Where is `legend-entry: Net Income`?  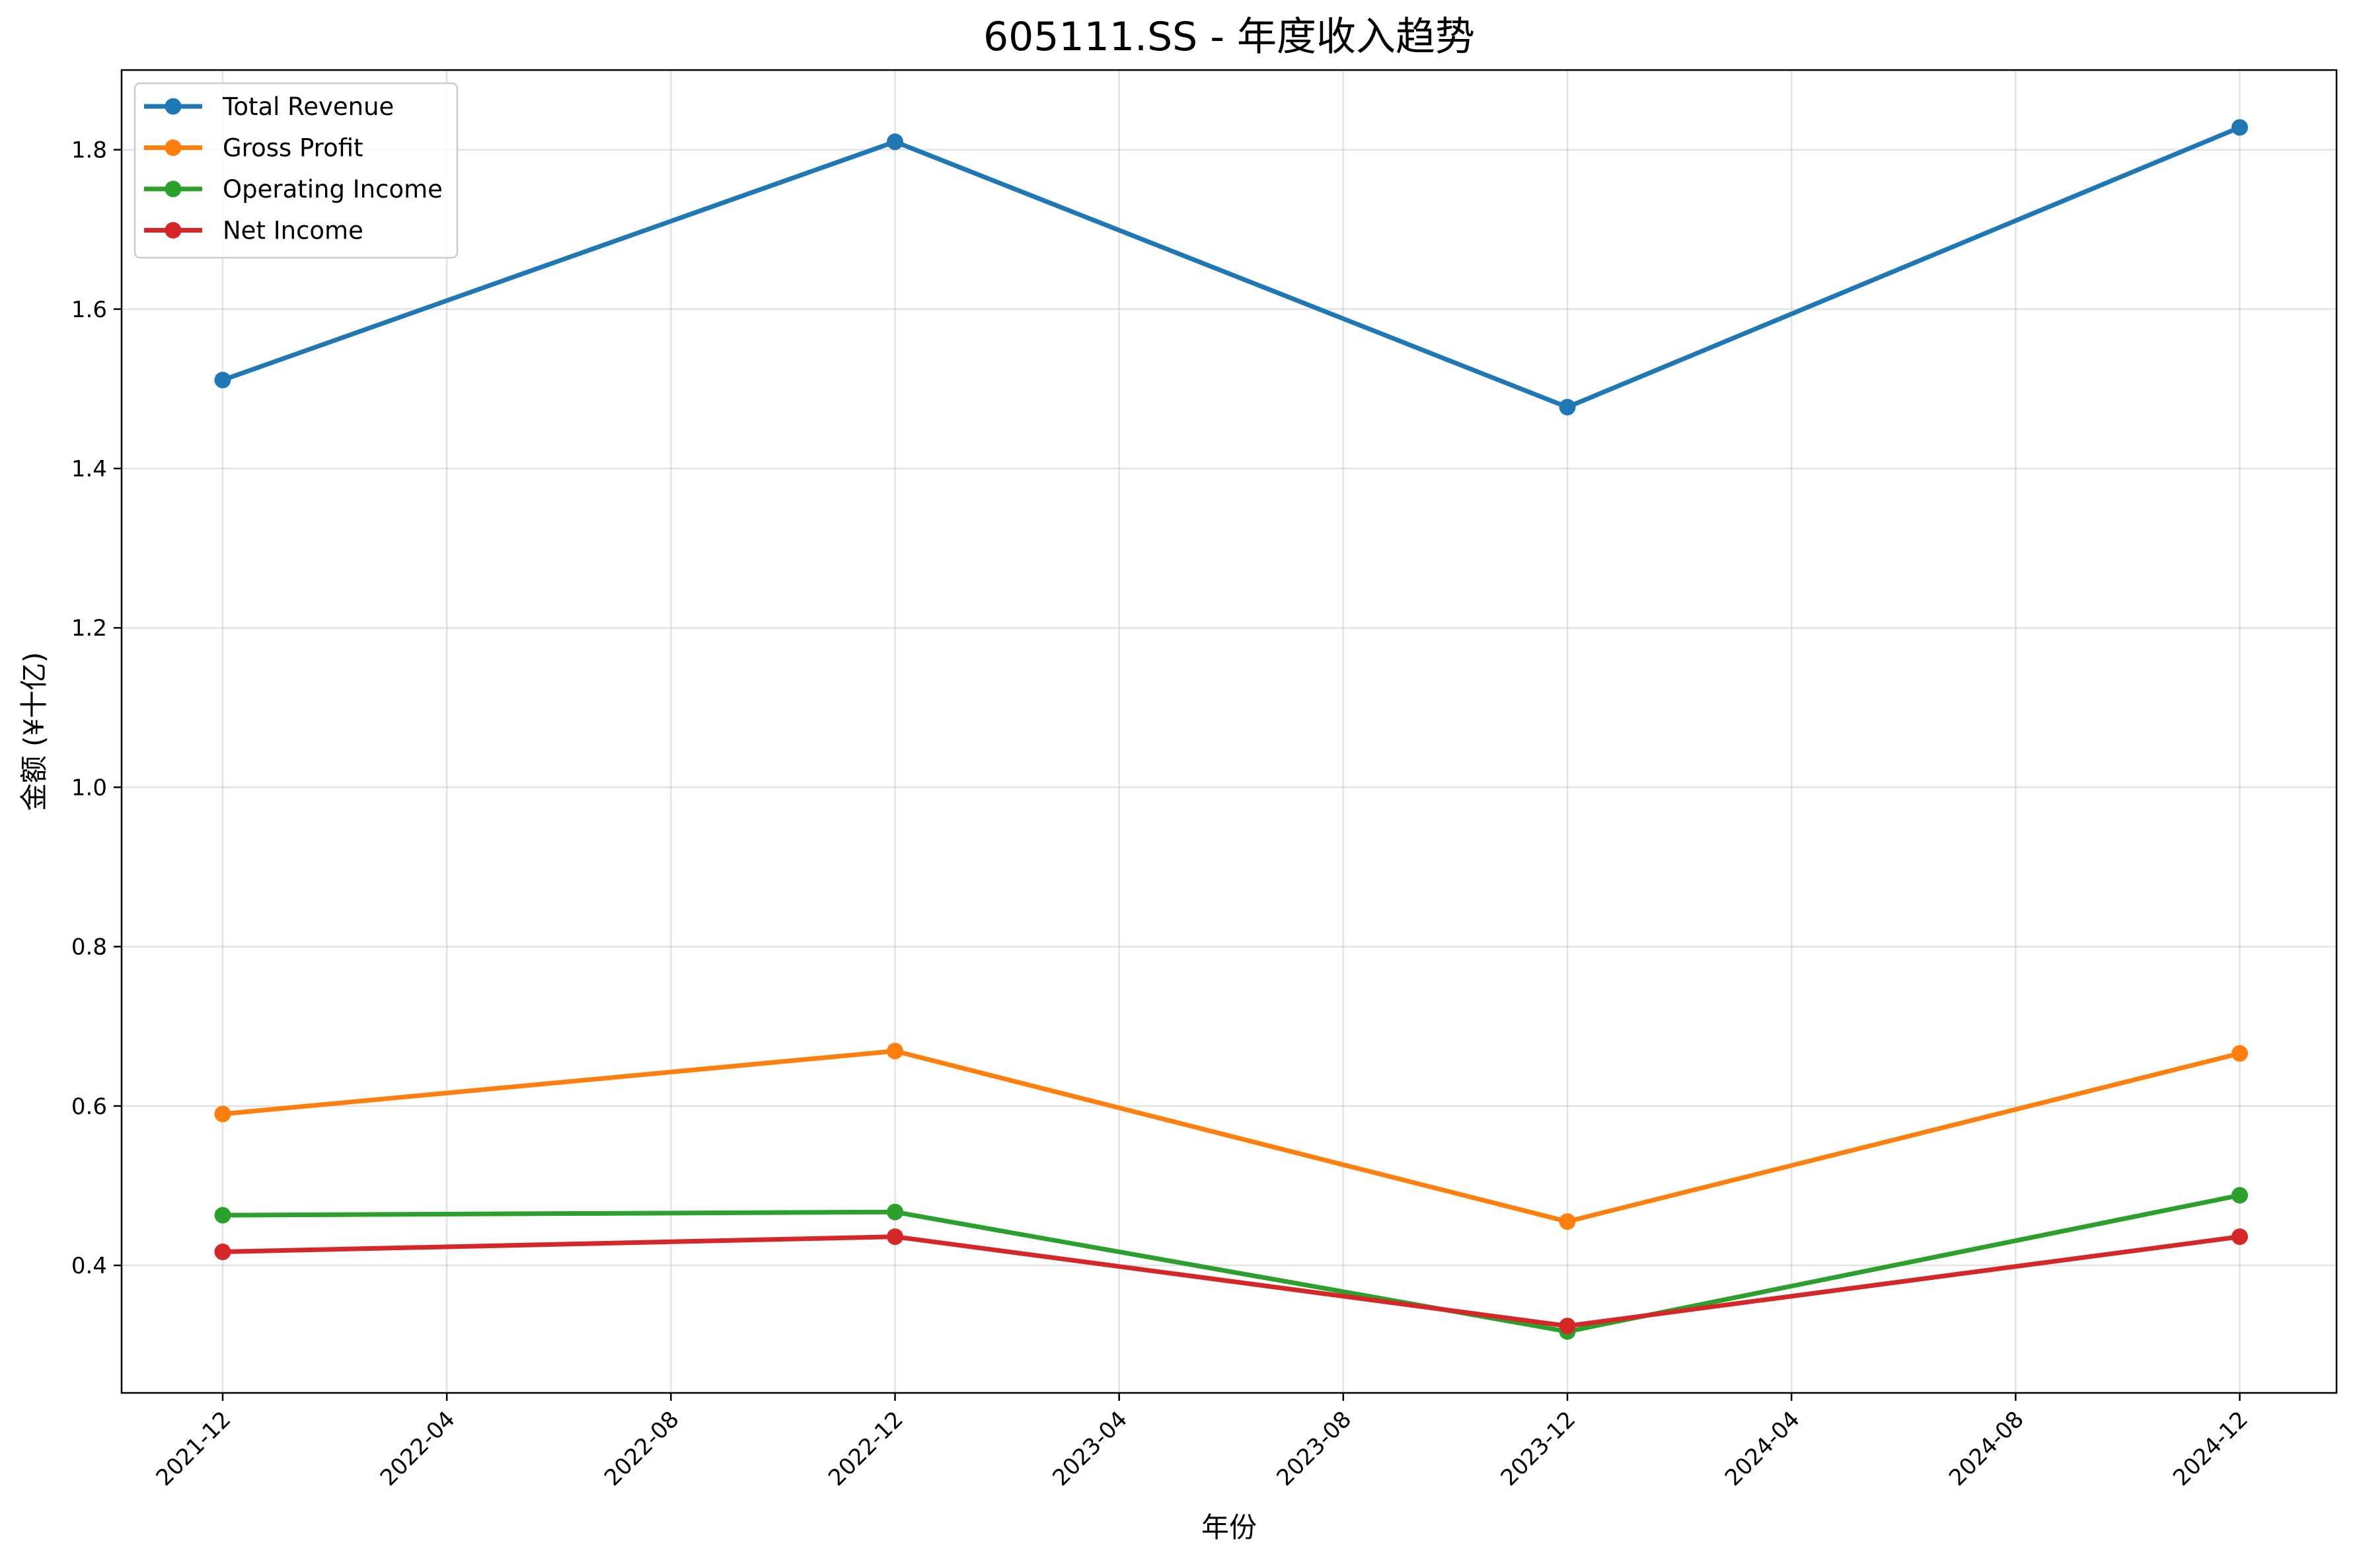
legend-entry: Net Income is located at coordinates (253, 231).